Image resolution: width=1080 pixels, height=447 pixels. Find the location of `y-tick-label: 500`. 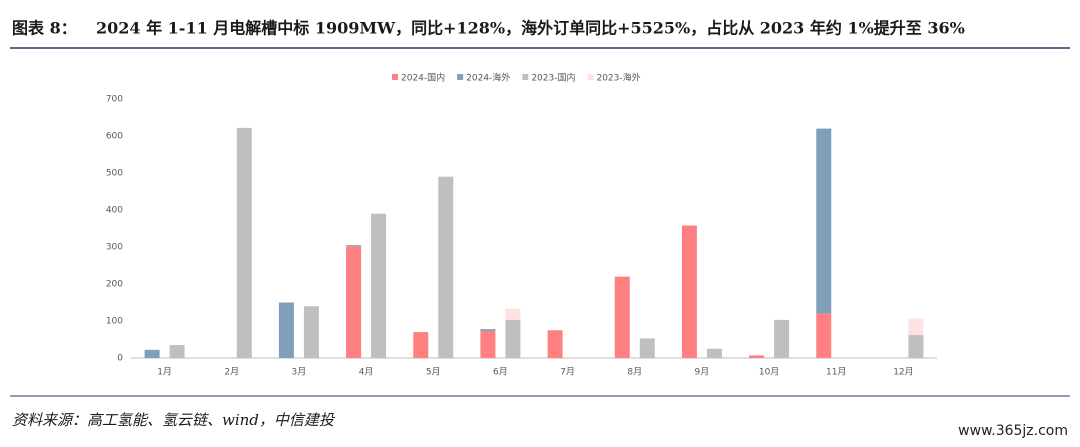

y-tick-label: 500 is located at coordinates (114, 174).